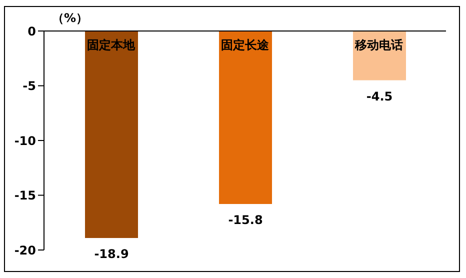 The height and width of the screenshot is (278, 466). I want to click on data-label: -4.5, so click(379, 96).